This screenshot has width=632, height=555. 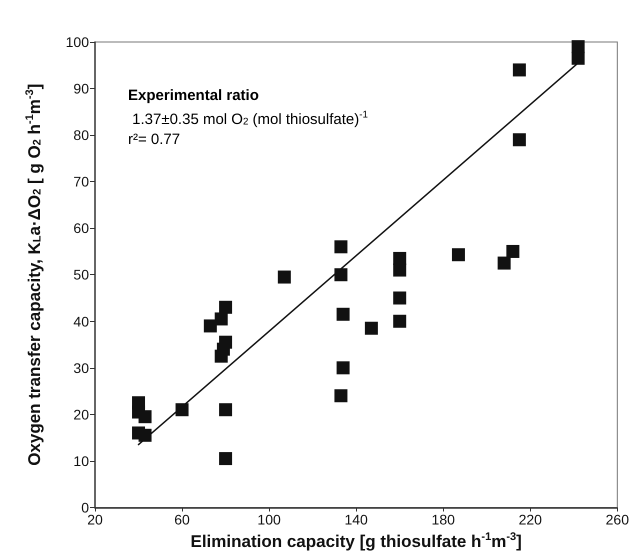 I want to click on x-tick-label: 140, so click(x=356, y=519).